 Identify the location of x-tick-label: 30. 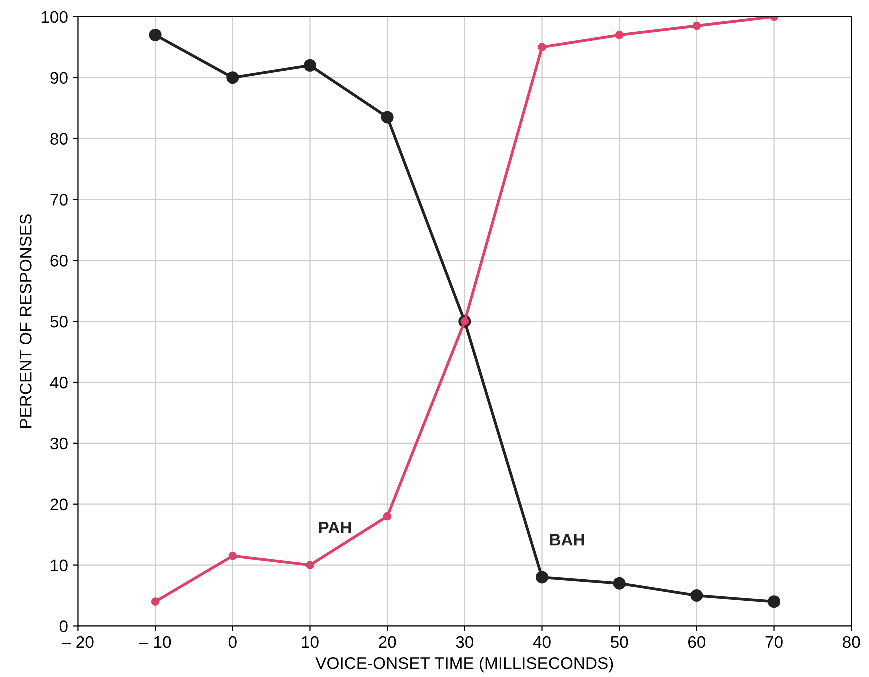
(465, 642).